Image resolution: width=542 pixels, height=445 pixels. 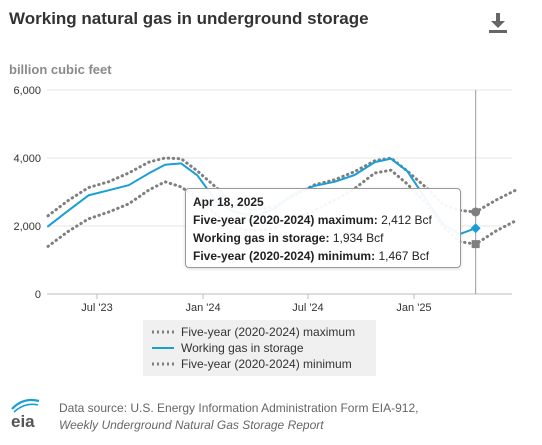 I want to click on y-tick-label: 6,000, so click(x=27, y=91).